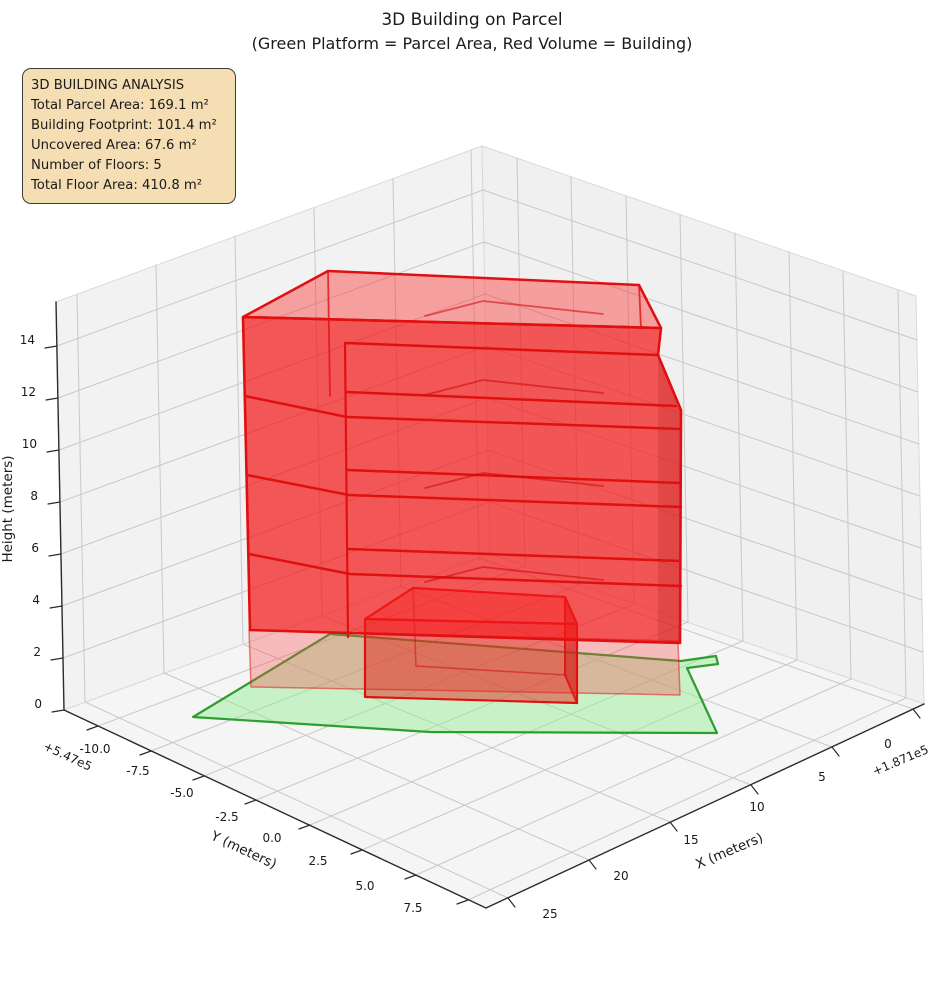 Image resolution: width=944 pixels, height=992 pixels. Describe the element at coordinates (94, 749) in the screenshot. I see `y-tick-label: -10.0` at that location.